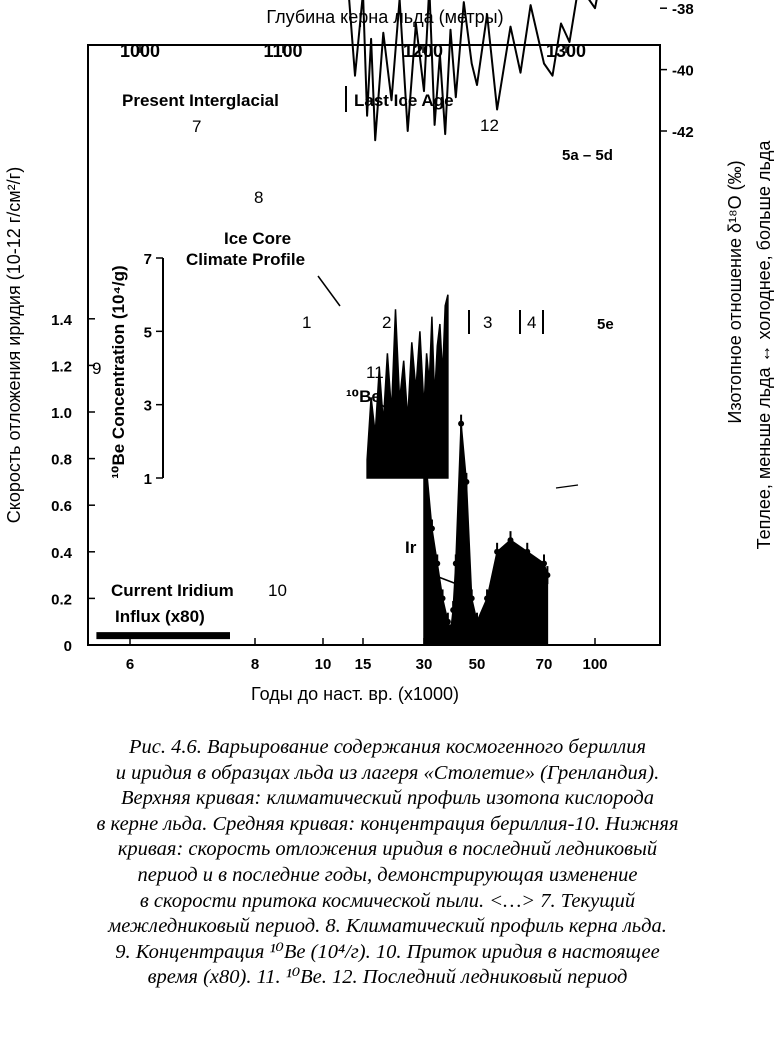 The width and height of the screenshot is (775, 1052). Describe the element at coordinates (306, 322) in the screenshot. I see `label-period-1: 1` at that location.